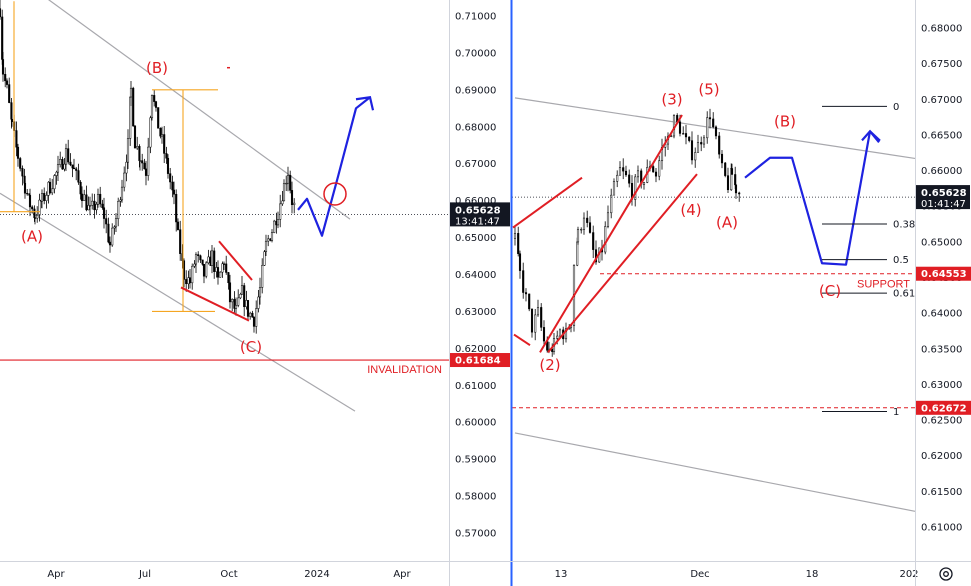 Image resolution: width=971 pixels, height=586 pixels. What do you see at coordinates (335, 194) in the screenshot?
I see `target-circle` at bounding box center [335, 194].